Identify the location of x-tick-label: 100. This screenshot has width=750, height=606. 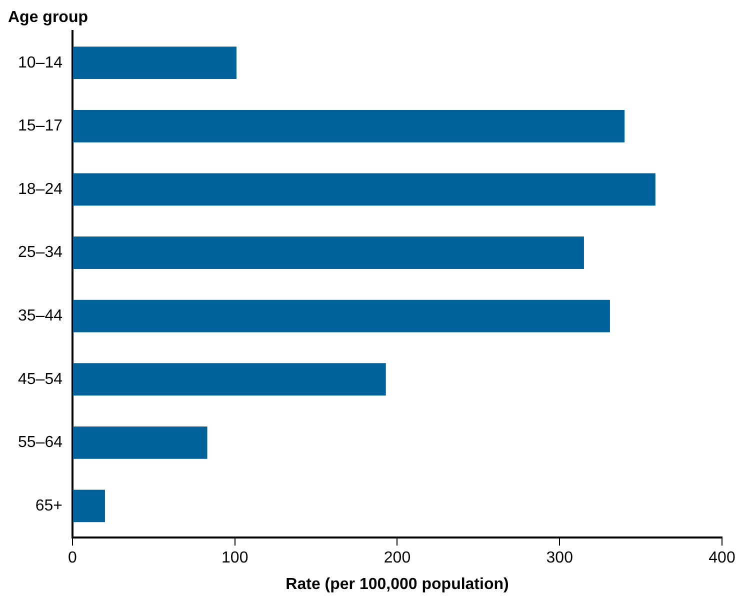
(235, 558).